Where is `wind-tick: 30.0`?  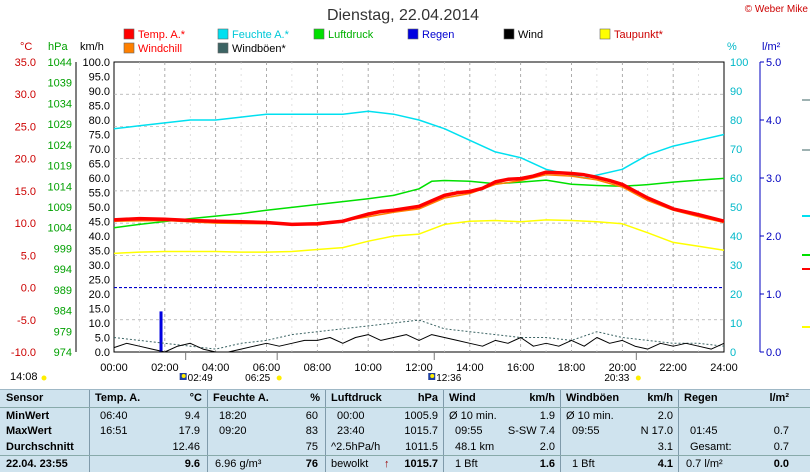
wind-tick: 30.0 is located at coordinates (99, 266).